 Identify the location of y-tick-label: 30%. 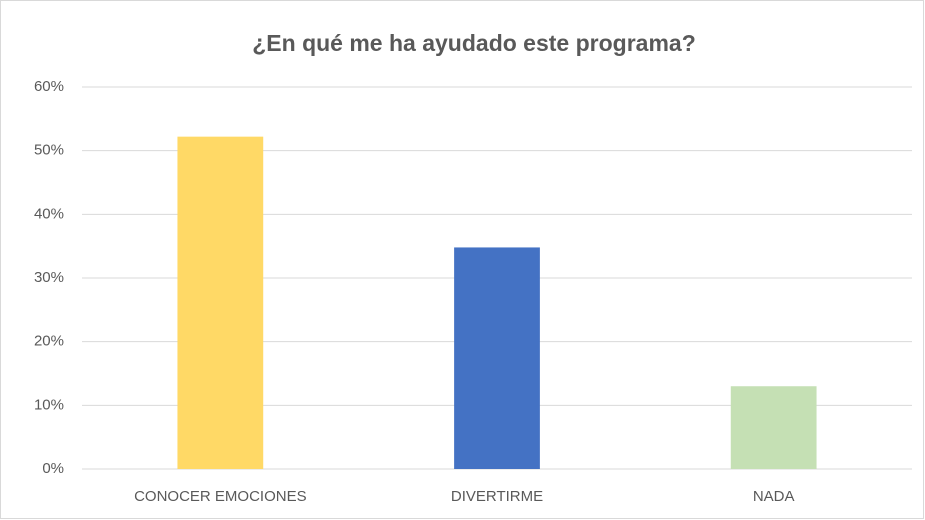
(49, 277).